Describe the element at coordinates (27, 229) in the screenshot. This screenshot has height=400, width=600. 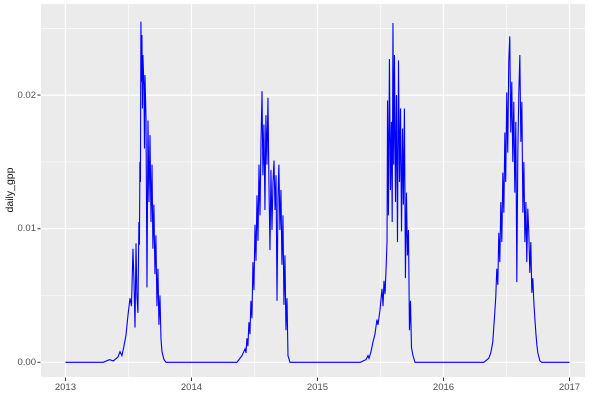
I see `y-tick-label: 0.01` at that location.